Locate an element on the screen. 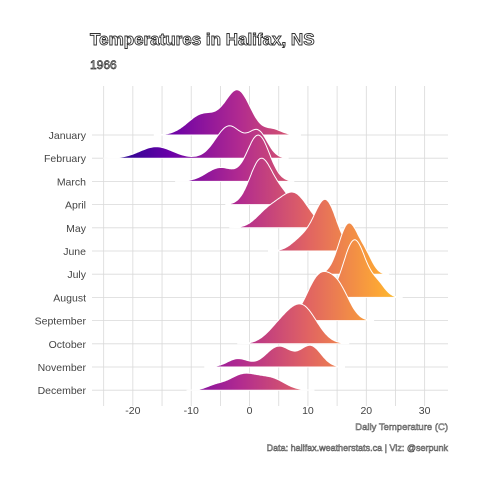 Image resolution: width=480 pixels, height=480 pixels. y-tick-label: January is located at coordinates (68, 136).